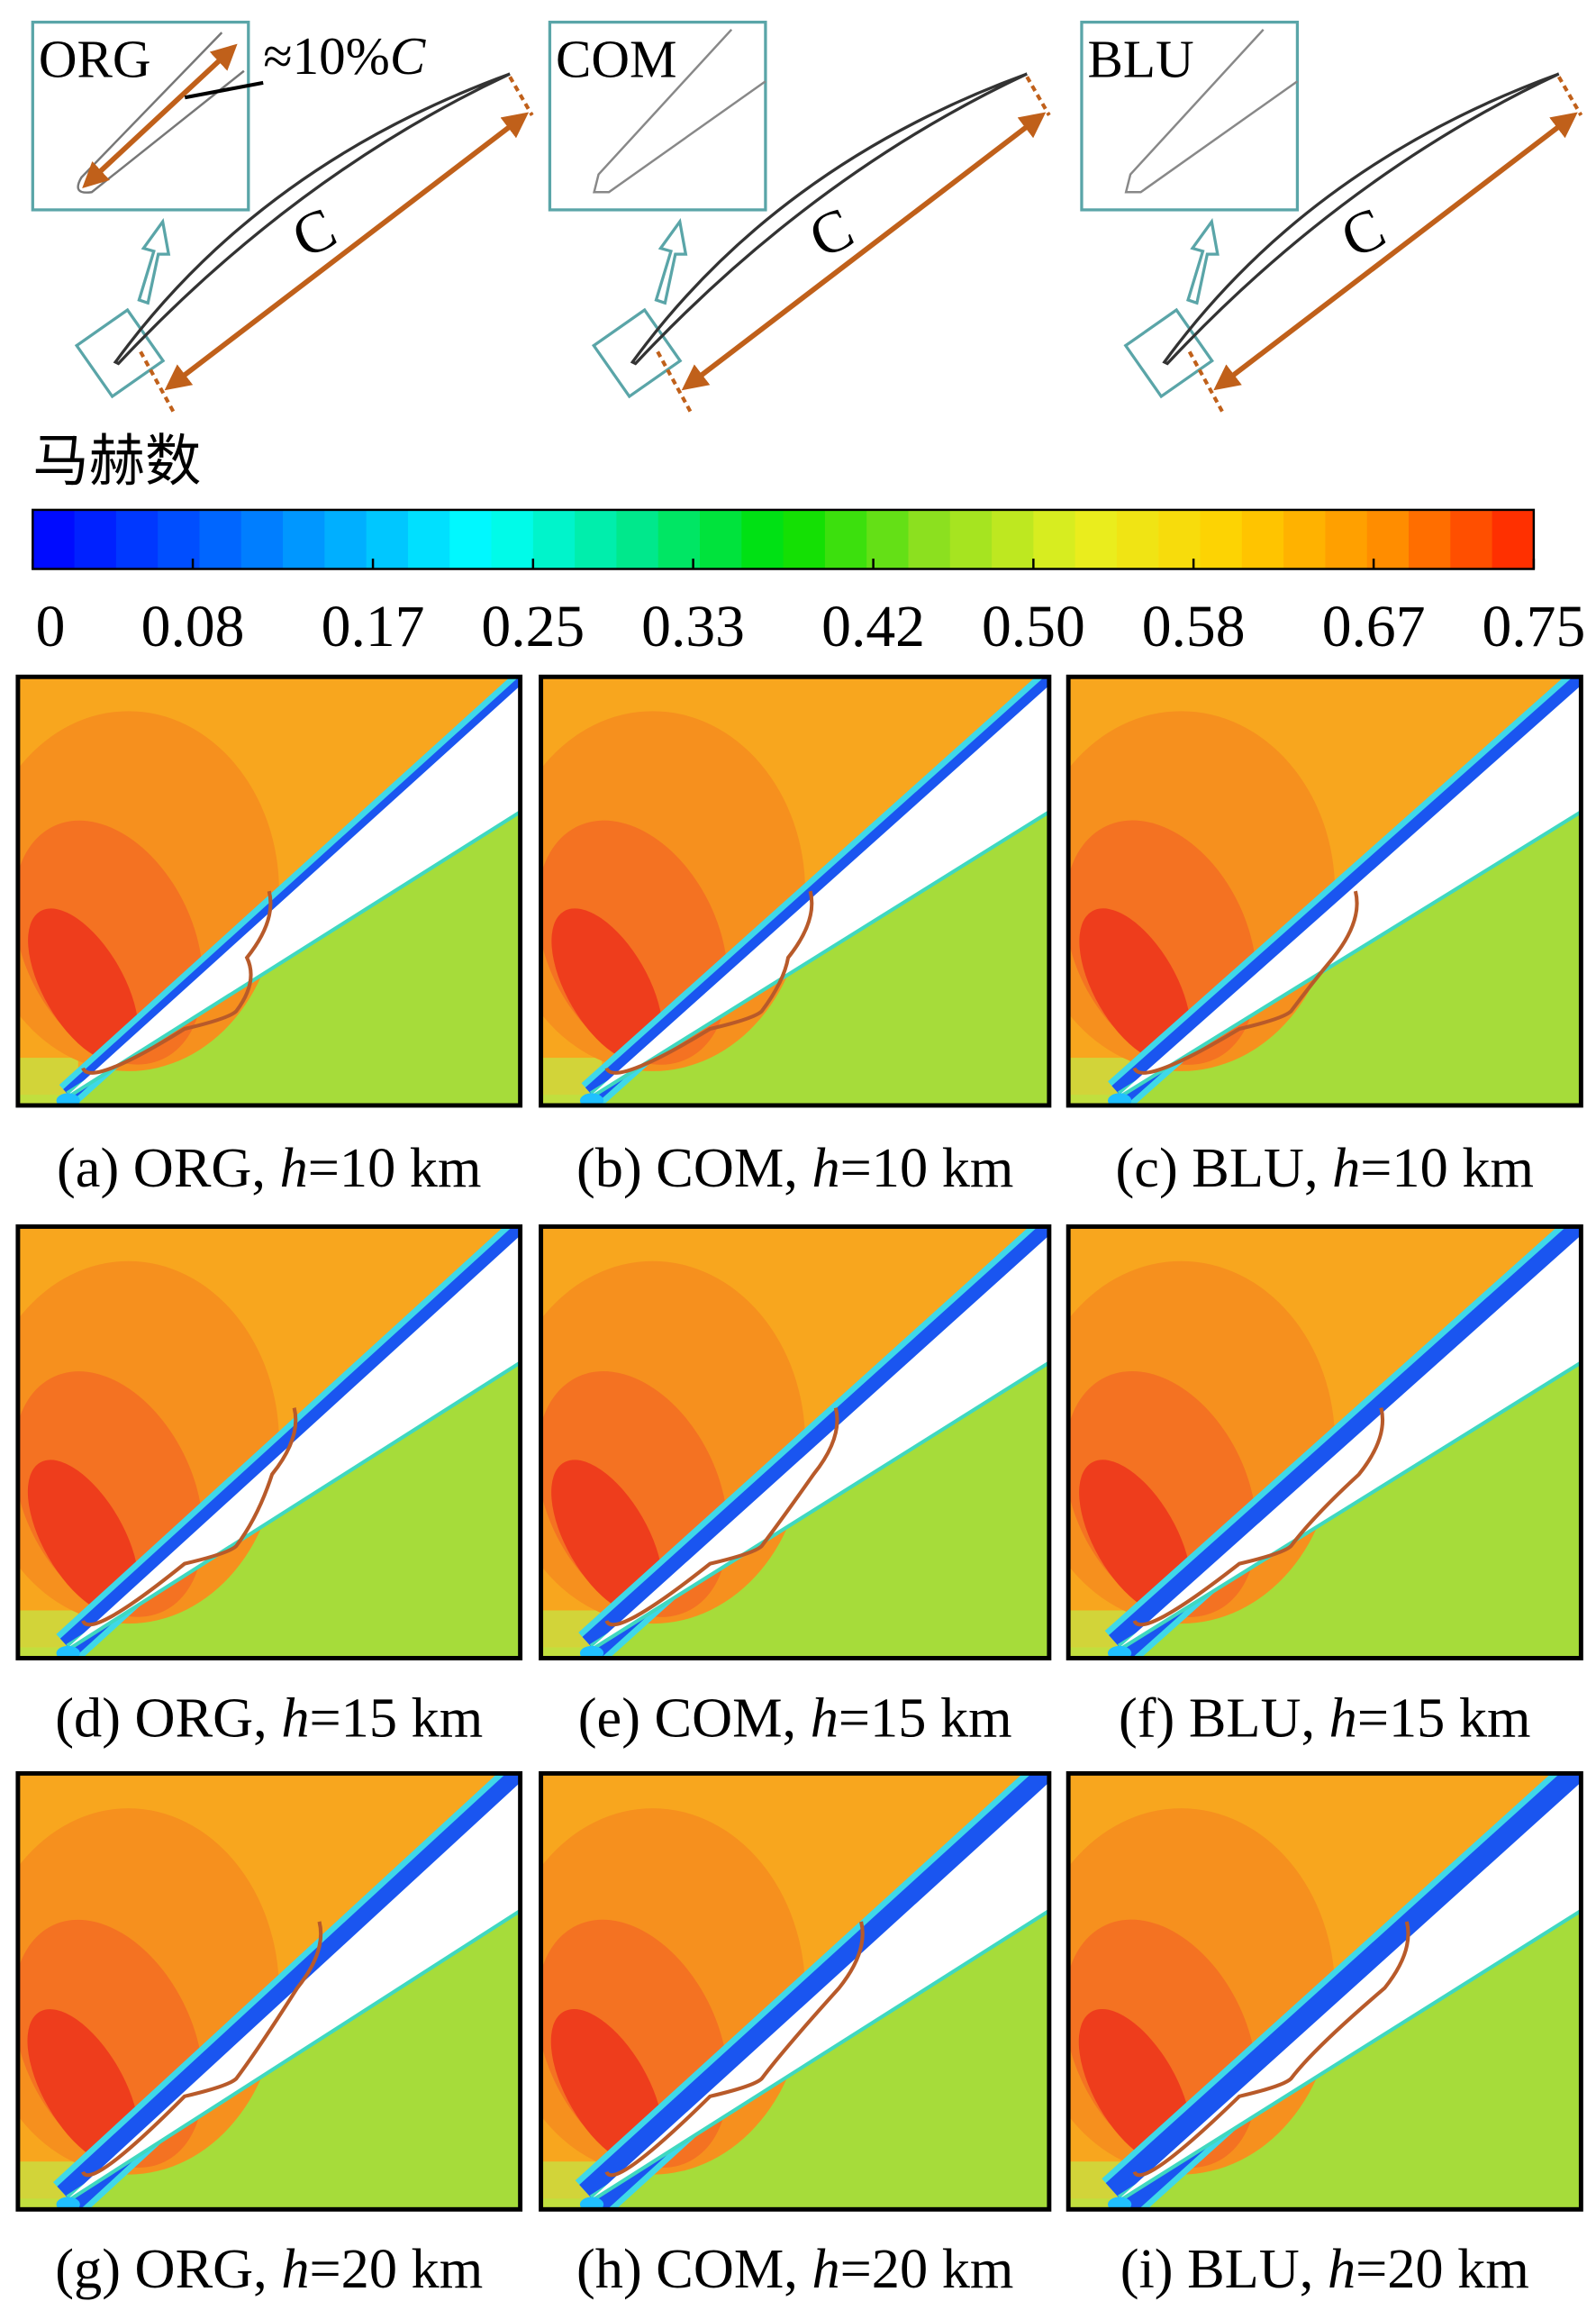  I want to click on caption-part: (f) BLU,, so click(1224, 1718).